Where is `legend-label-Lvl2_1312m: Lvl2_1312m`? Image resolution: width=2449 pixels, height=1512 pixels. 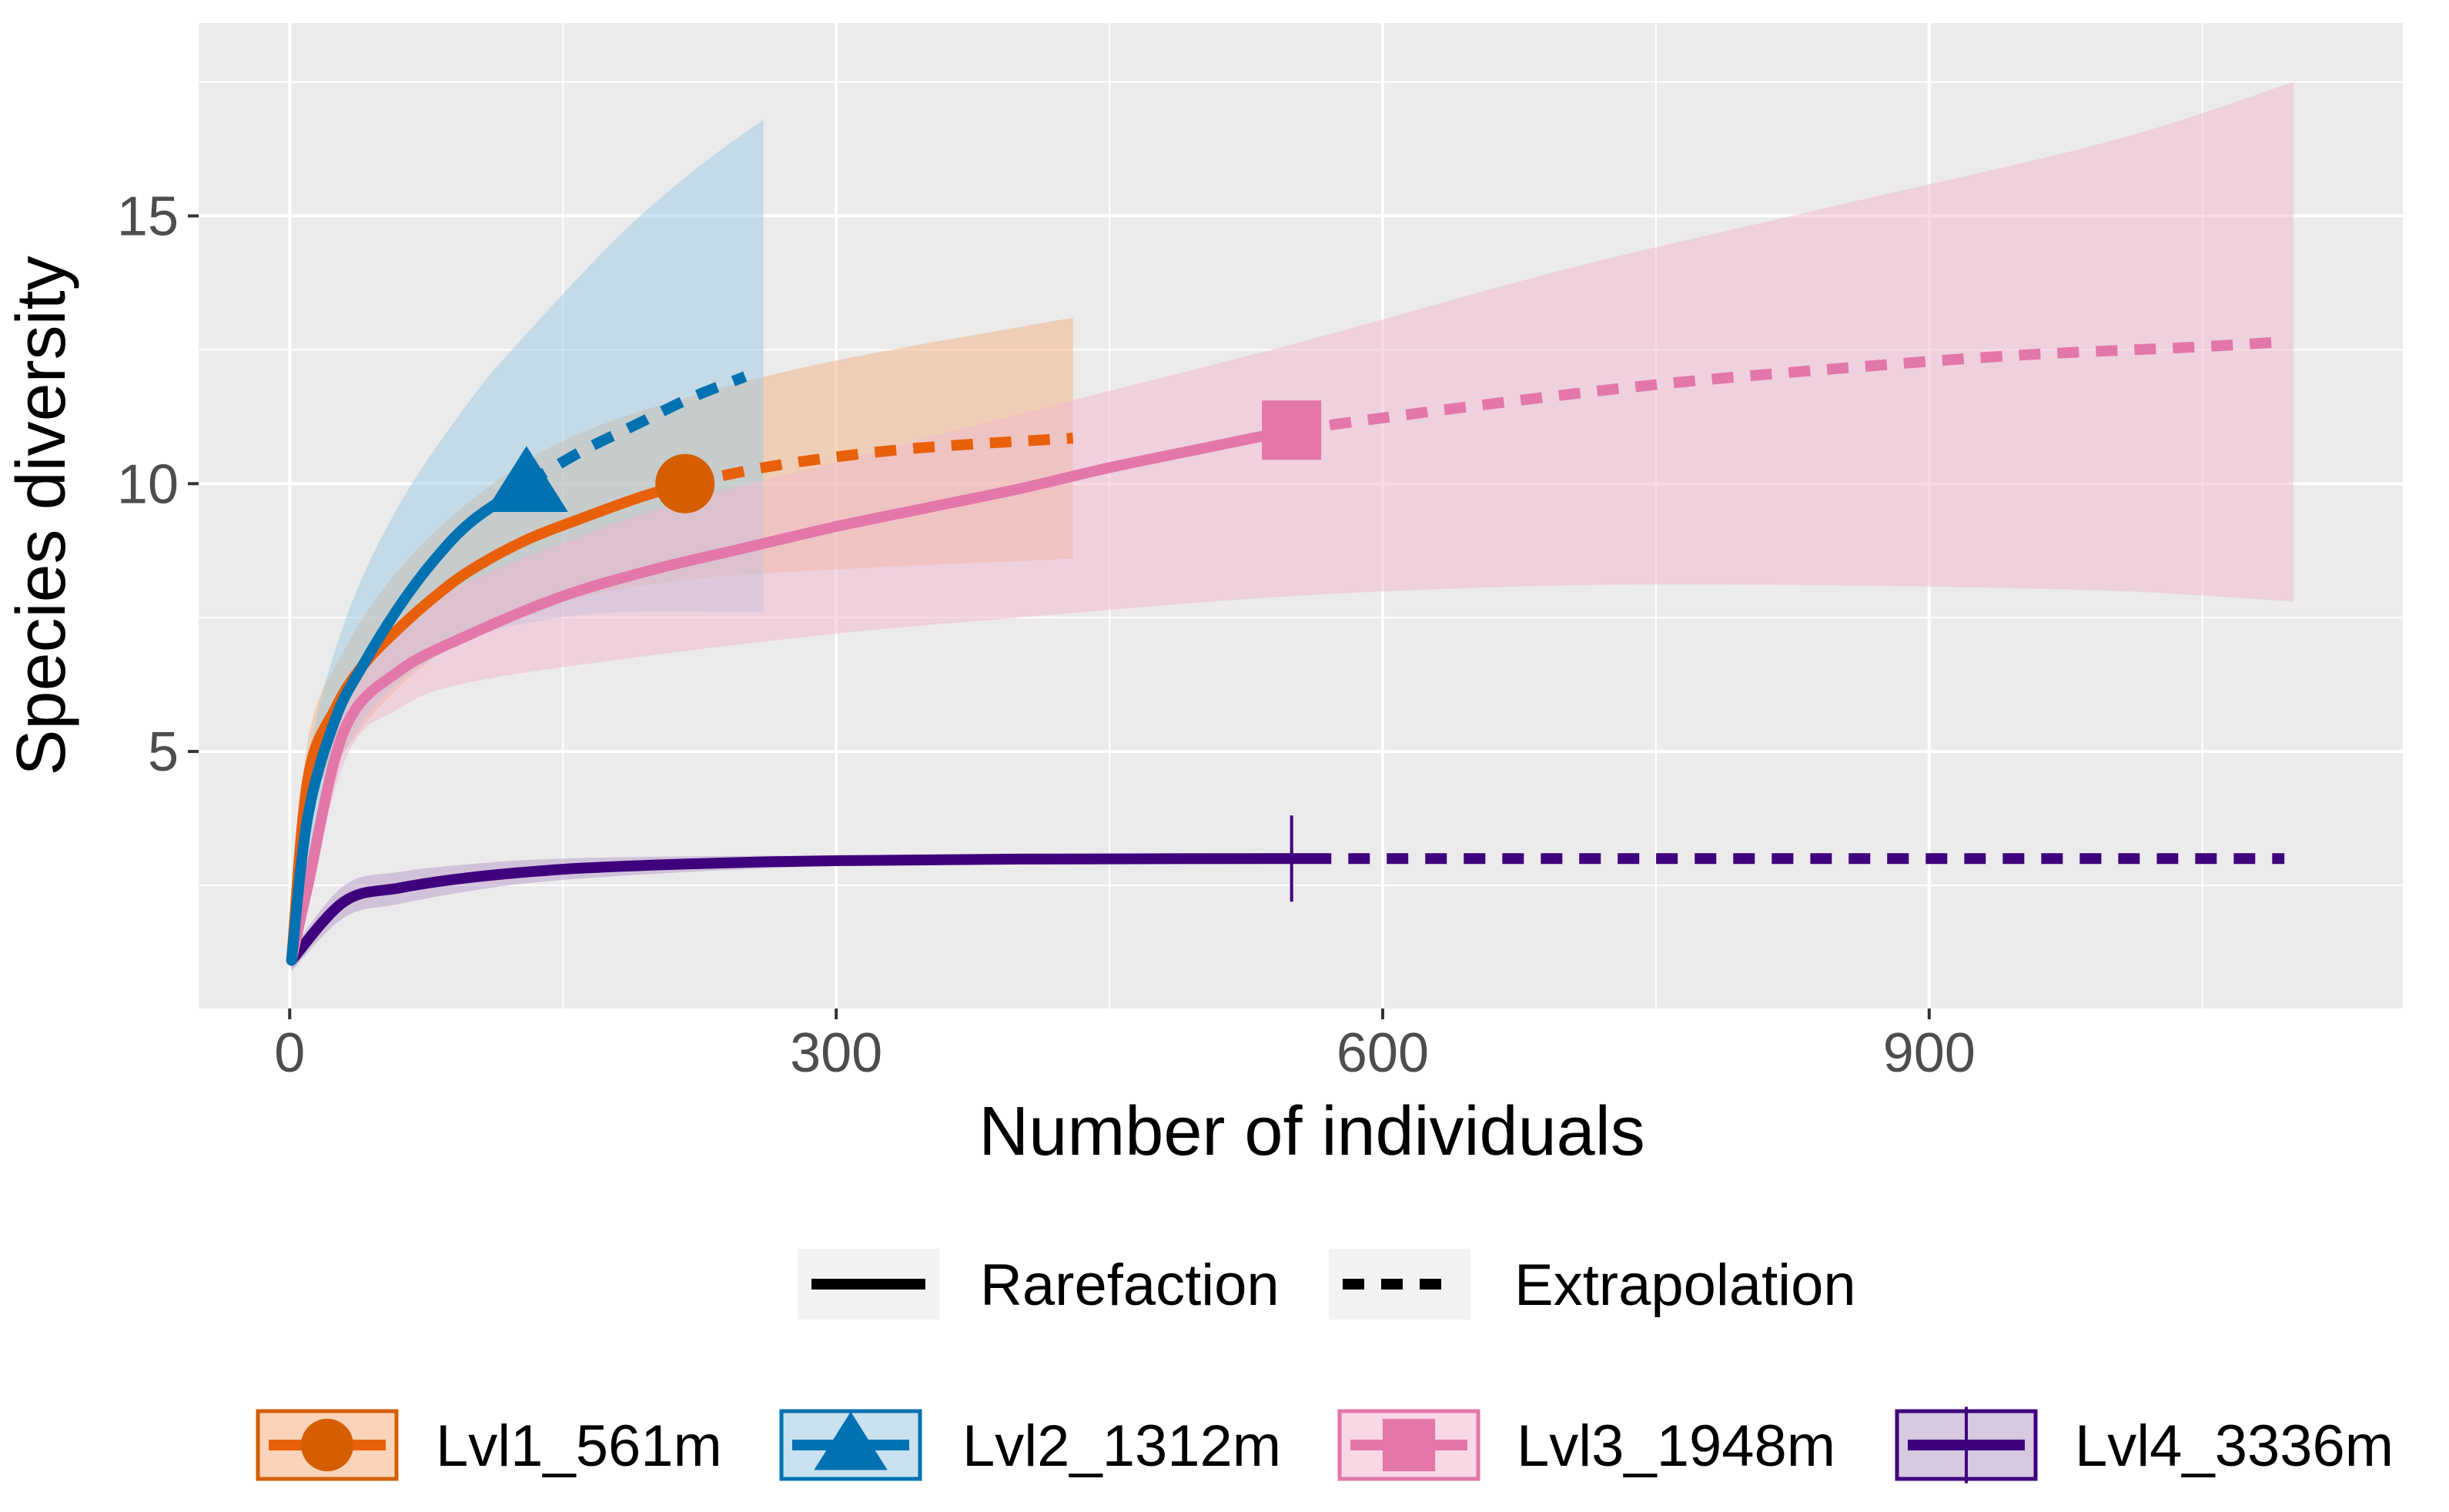
legend-label-Lvl2_1312m: Lvl2_1312m is located at coordinates (1122, 1446).